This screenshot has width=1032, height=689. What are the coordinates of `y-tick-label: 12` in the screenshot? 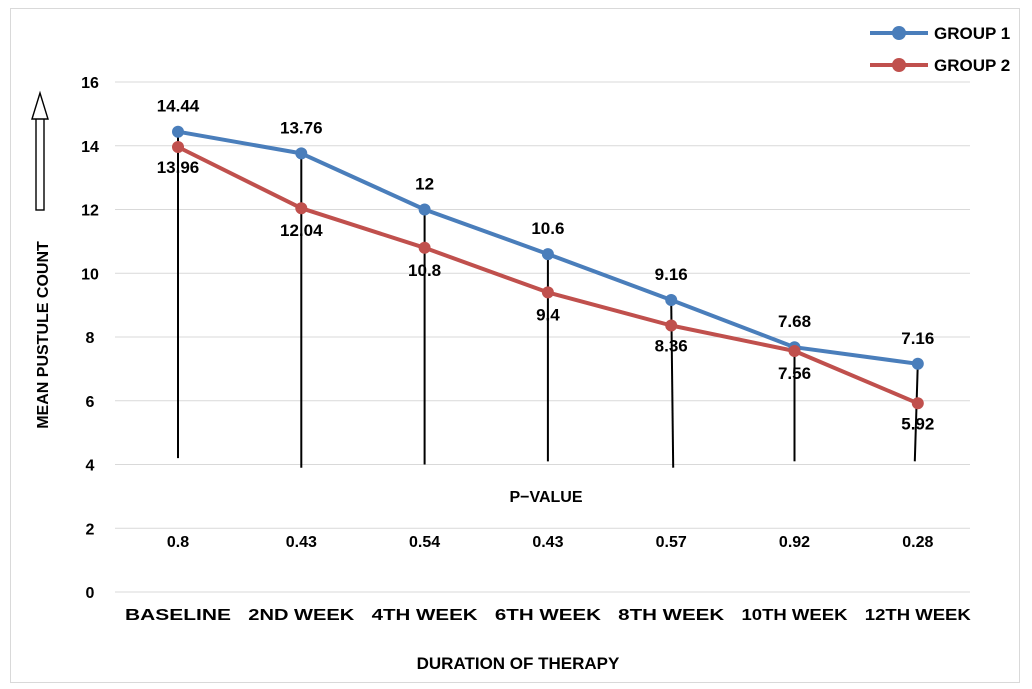 It's located at (90, 211).